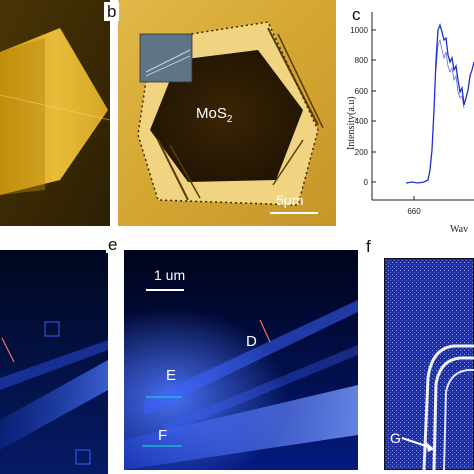  Describe the element at coordinates (368, 246) in the screenshot. I see `panel-label-f: f` at that location.